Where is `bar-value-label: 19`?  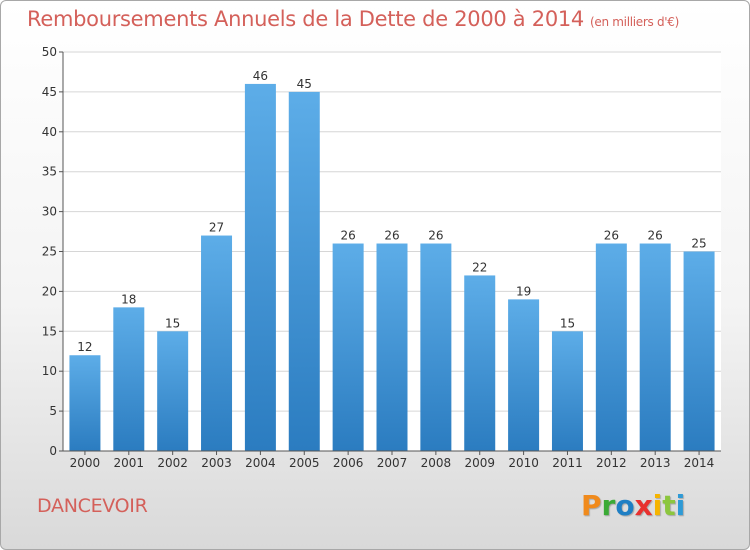
bar-value-label: 19 is located at coordinates (523, 291).